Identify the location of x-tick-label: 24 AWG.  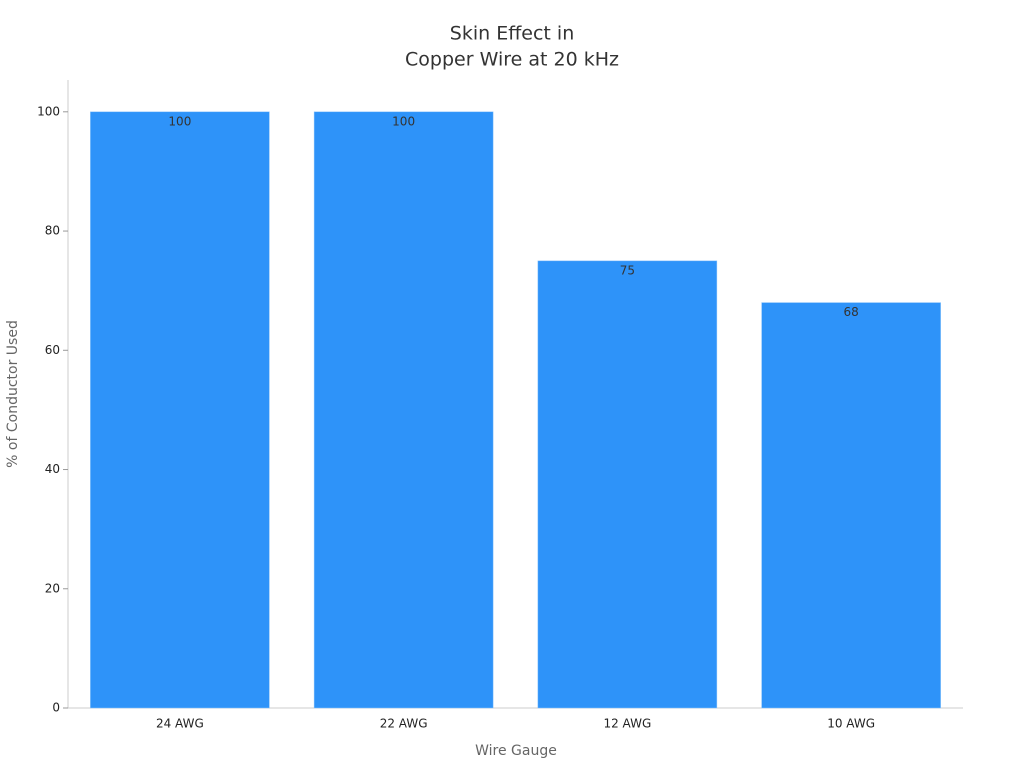
(180, 724).